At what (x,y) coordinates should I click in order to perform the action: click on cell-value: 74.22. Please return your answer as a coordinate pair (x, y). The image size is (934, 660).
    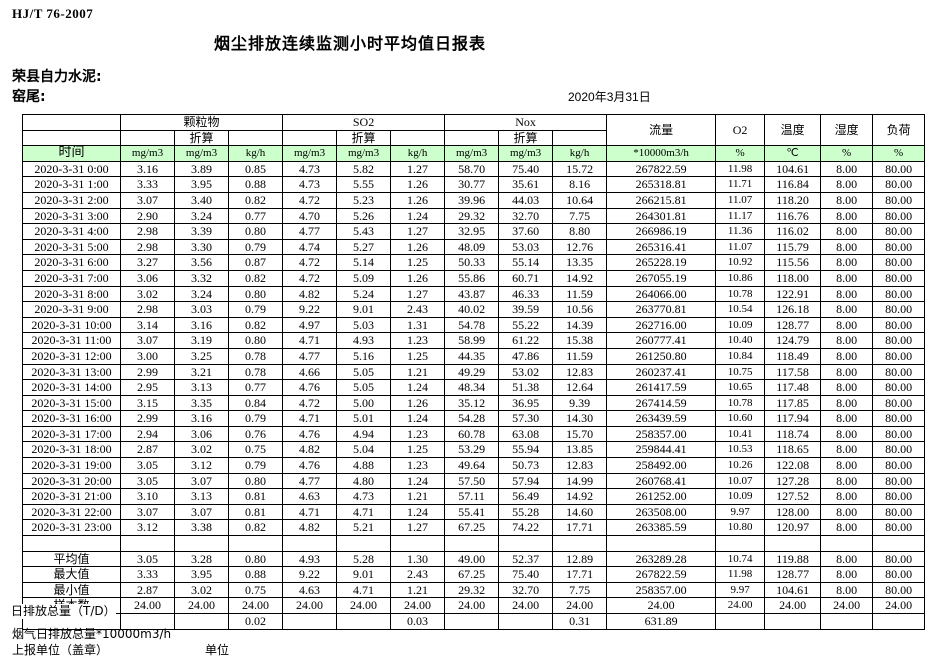
    Looking at the image, I should click on (526, 528).